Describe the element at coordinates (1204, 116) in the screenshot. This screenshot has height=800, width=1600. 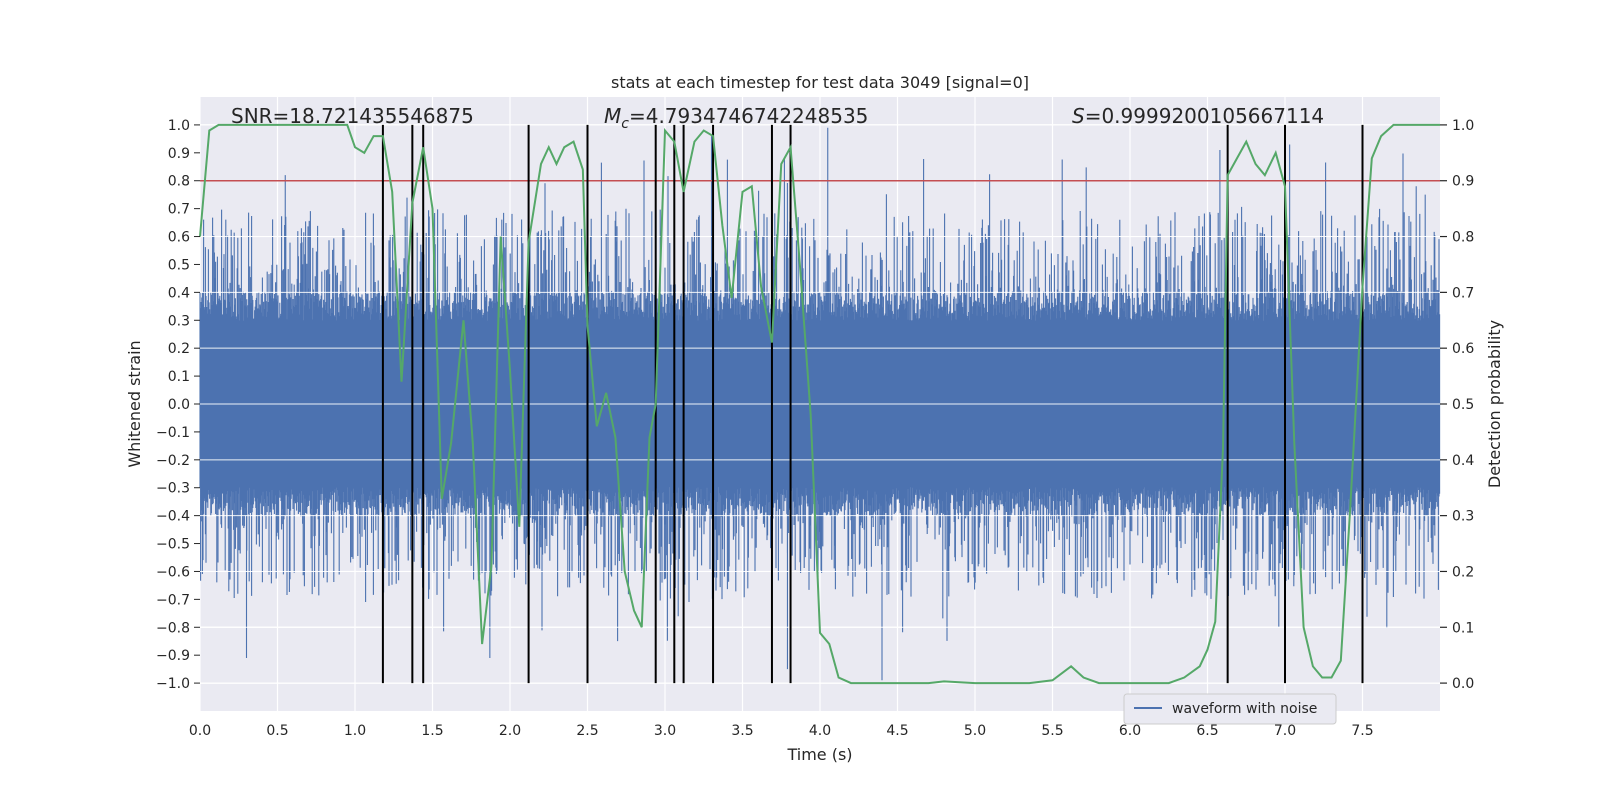
I see `s-value: =0.9999200105667114` at that location.